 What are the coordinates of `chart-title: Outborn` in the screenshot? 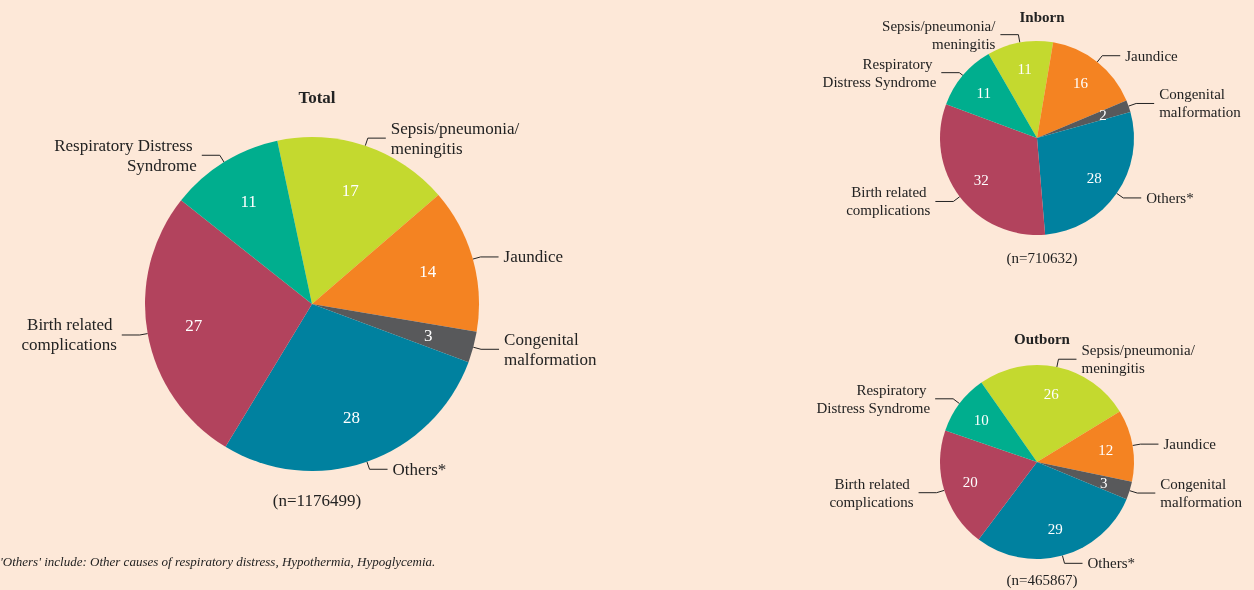 It's located at (1042, 338).